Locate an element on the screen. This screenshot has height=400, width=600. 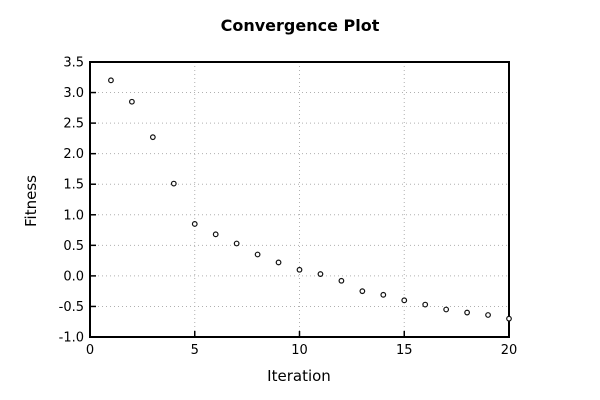
y-tick-label: -0.5 is located at coordinates (71, 307).